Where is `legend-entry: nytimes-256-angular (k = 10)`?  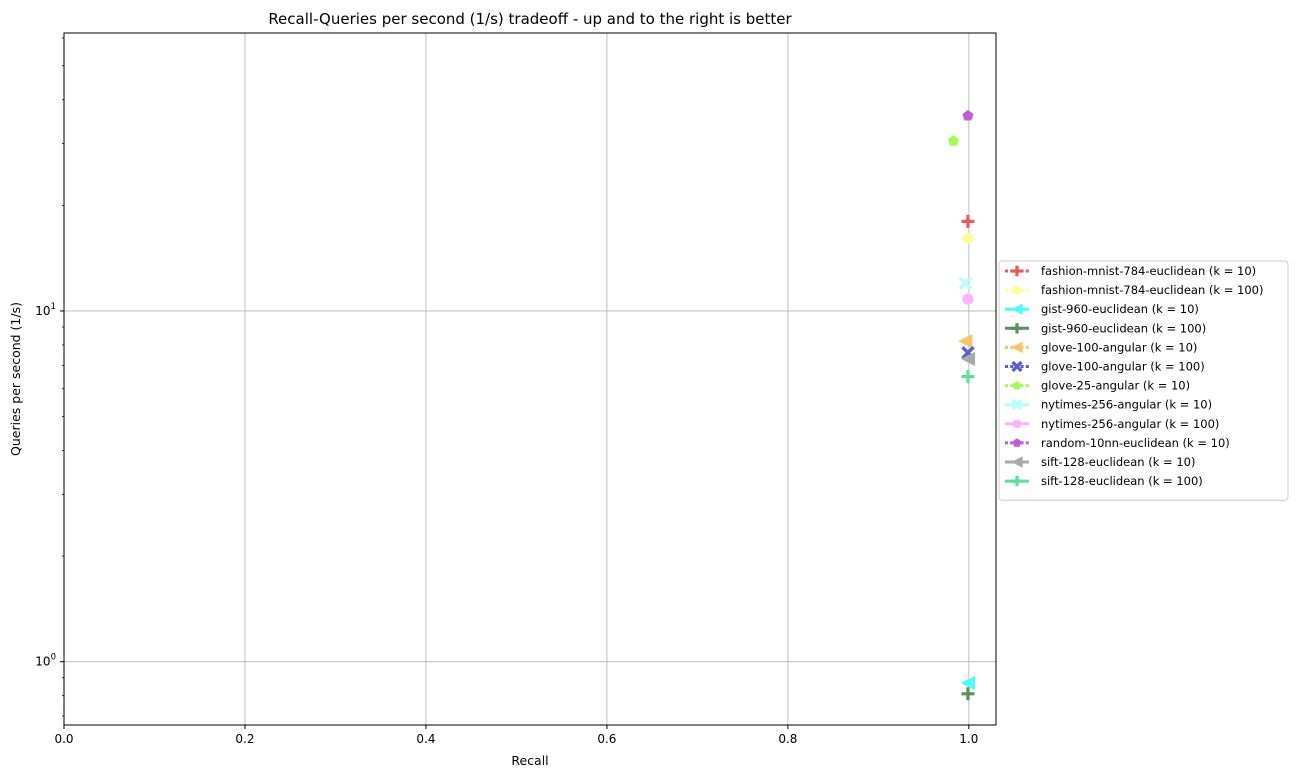
legend-entry: nytimes-256-angular (k = 10) is located at coordinates (1108, 405).